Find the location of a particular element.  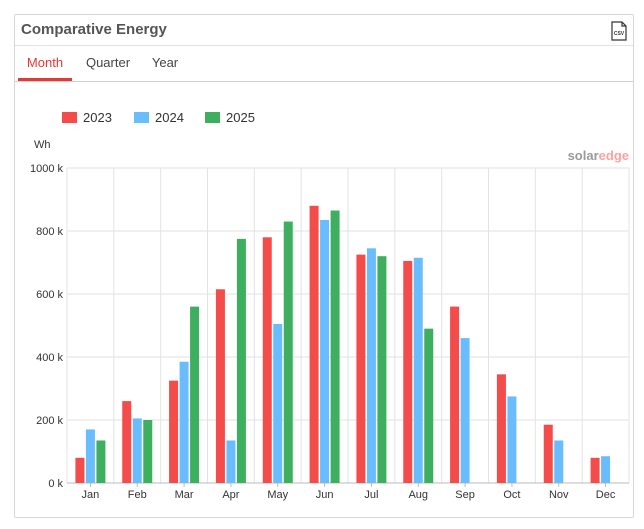

x-tick-label-jan: Jan is located at coordinates (91, 495).